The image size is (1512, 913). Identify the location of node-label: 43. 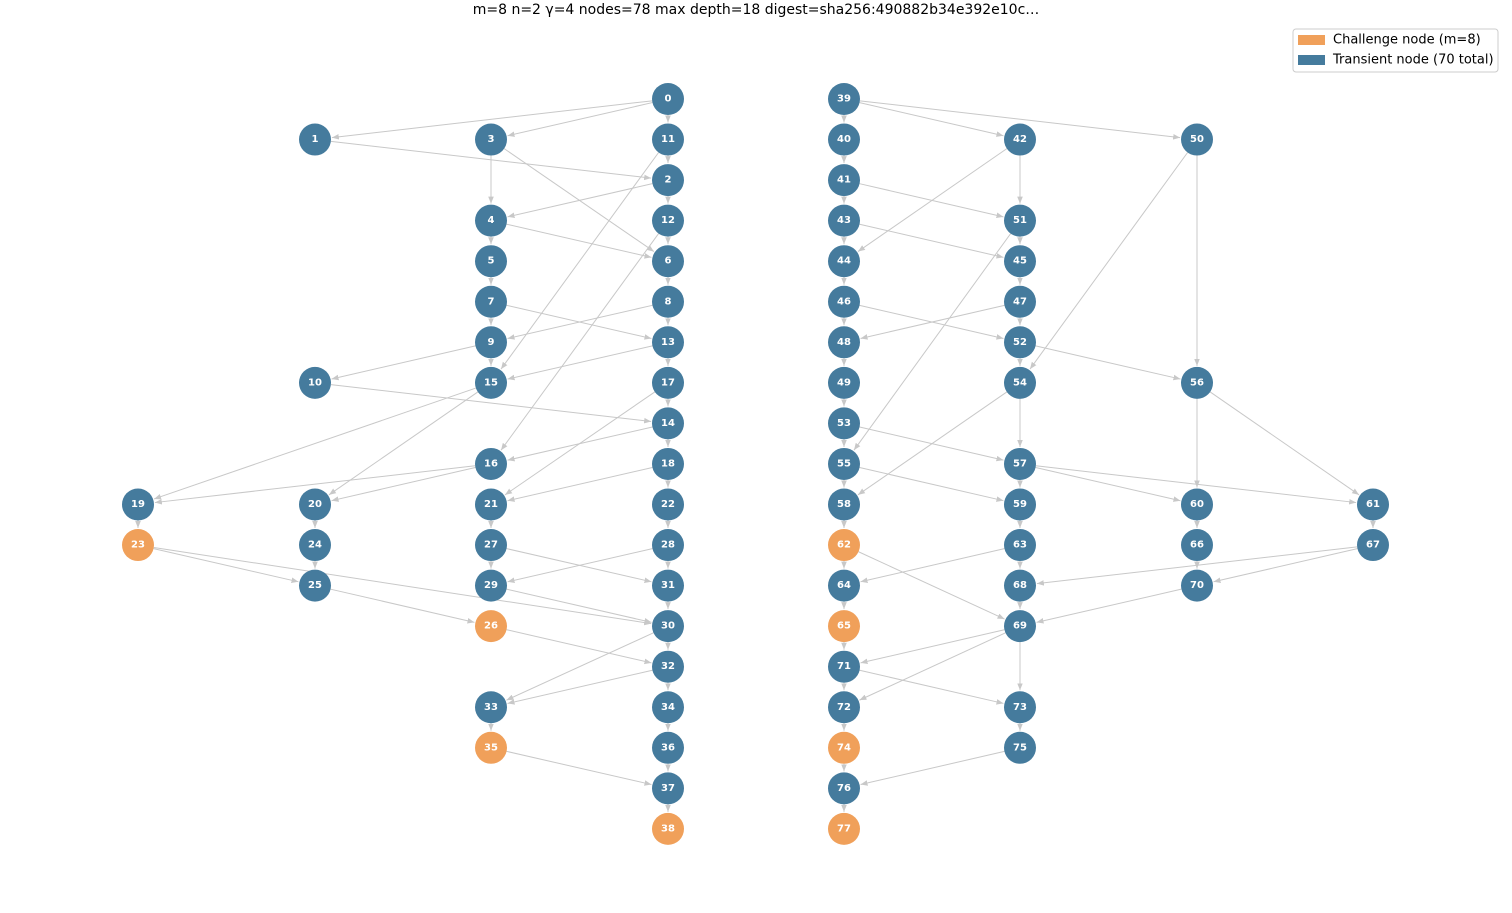
(844, 220).